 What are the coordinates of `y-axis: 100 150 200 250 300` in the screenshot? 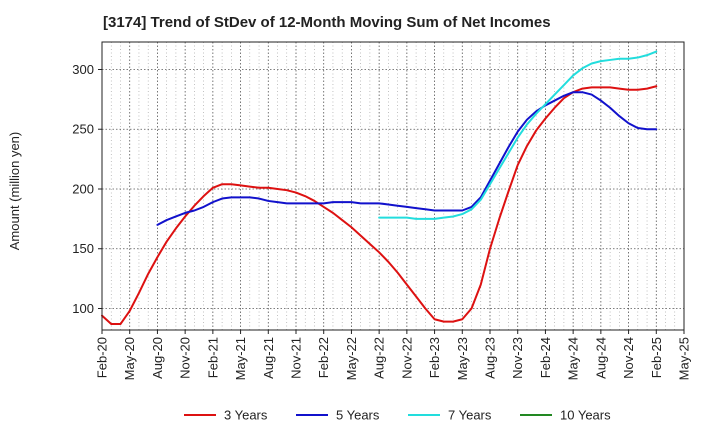 It's located at (87, 189).